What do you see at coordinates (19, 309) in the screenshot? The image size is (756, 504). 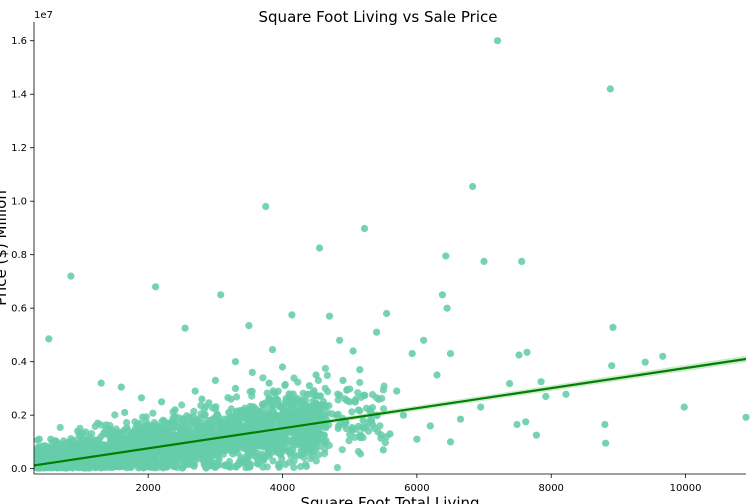 I see `y-tick-label: 0.6` at bounding box center [19, 309].